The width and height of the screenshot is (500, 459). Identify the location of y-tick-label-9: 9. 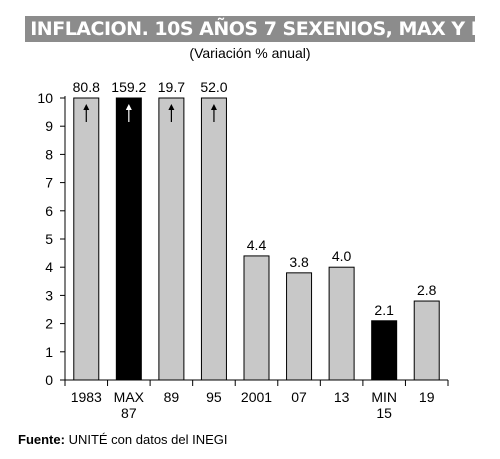
(49, 126).